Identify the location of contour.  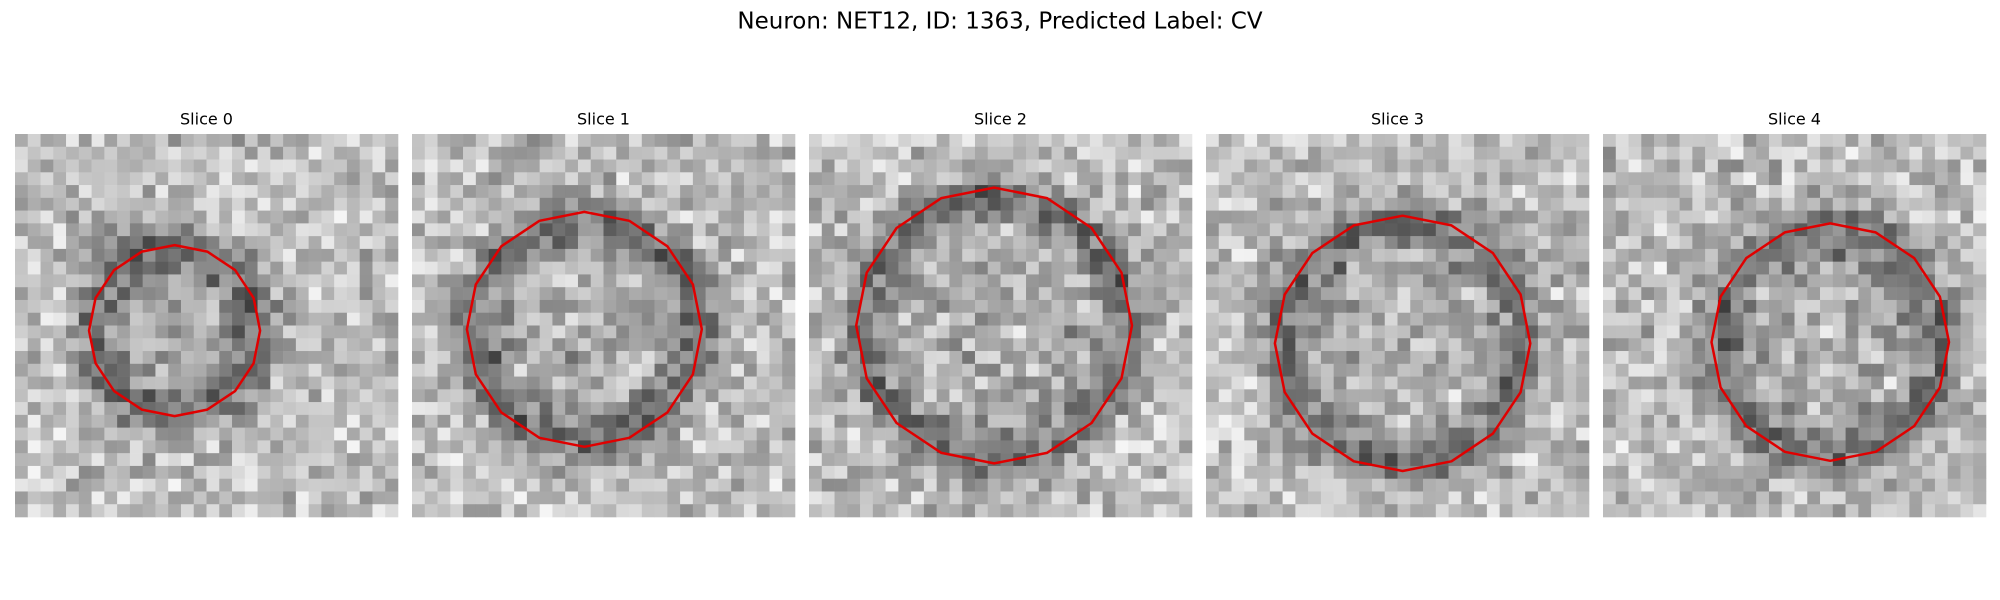
(1402, 343).